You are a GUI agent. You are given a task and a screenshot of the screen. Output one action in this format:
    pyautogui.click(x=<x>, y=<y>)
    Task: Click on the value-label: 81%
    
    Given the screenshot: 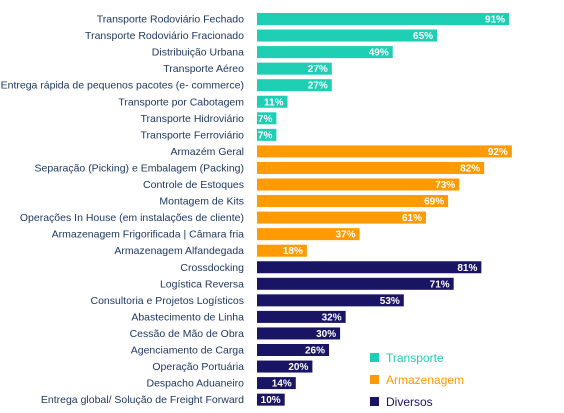 What is the action you would take?
    pyautogui.click(x=467, y=268)
    